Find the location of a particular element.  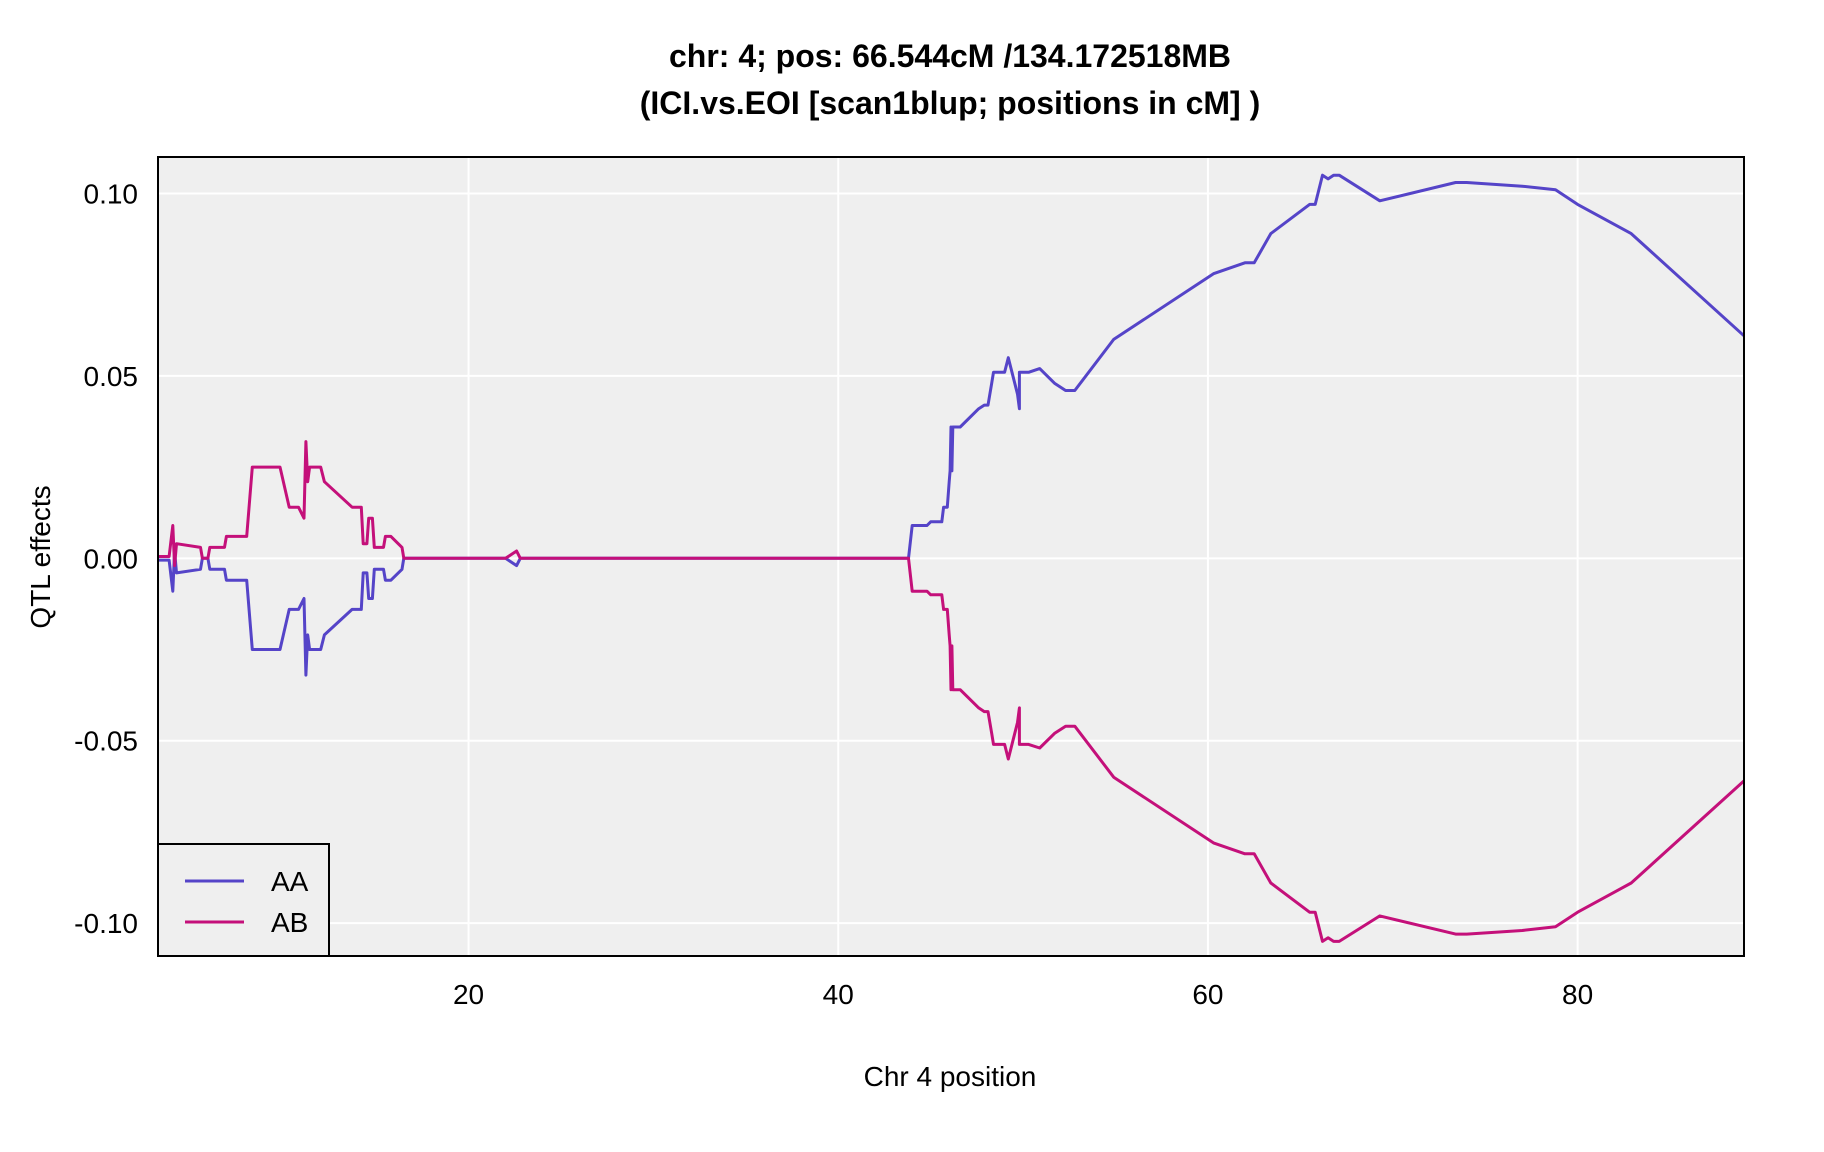

chart-title: chr: 4; pos: 66.544cM /134.172518MB is located at coordinates (950, 56).